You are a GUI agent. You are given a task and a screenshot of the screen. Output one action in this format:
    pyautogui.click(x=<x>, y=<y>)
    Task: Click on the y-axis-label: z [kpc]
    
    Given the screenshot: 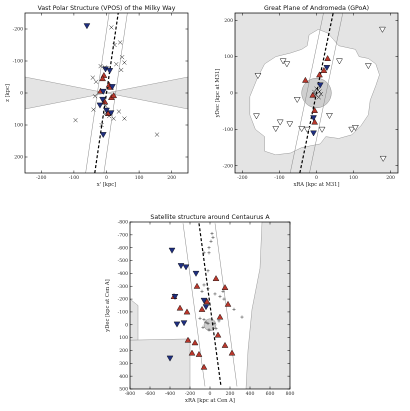 What is the action you would take?
    pyautogui.click(x=8, y=93)
    